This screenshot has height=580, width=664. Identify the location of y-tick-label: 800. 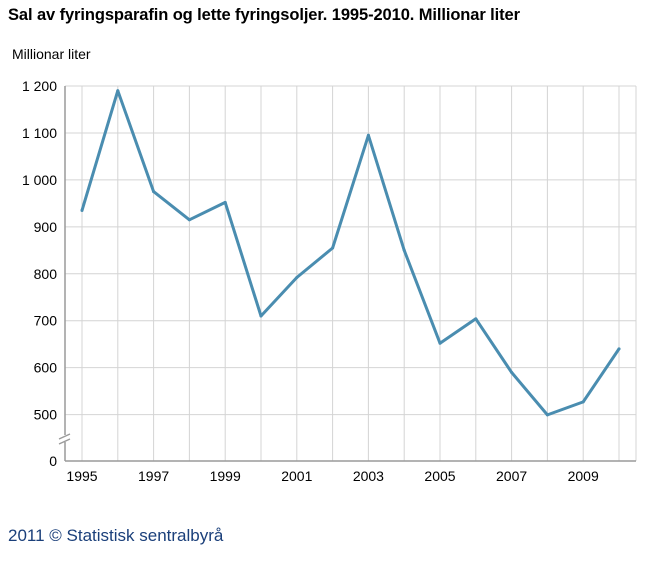
(46, 274).